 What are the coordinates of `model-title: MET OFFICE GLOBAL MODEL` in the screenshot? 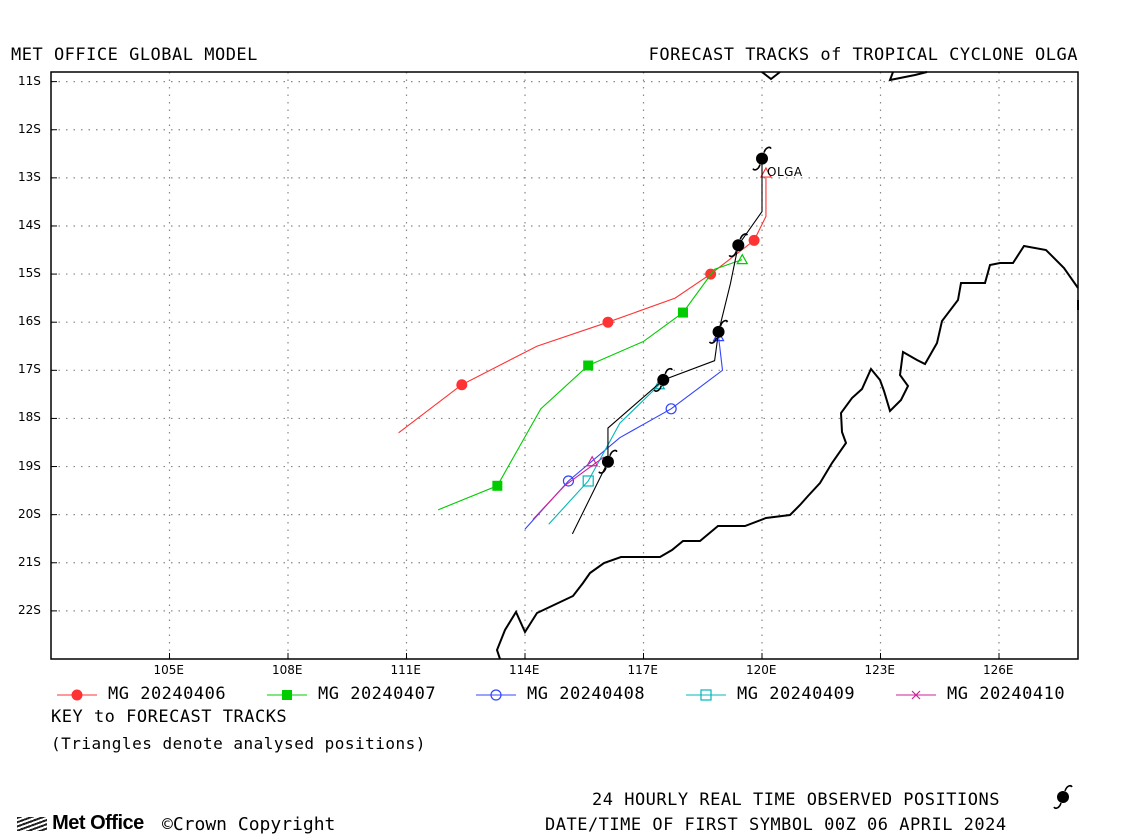 It's located at (134, 55).